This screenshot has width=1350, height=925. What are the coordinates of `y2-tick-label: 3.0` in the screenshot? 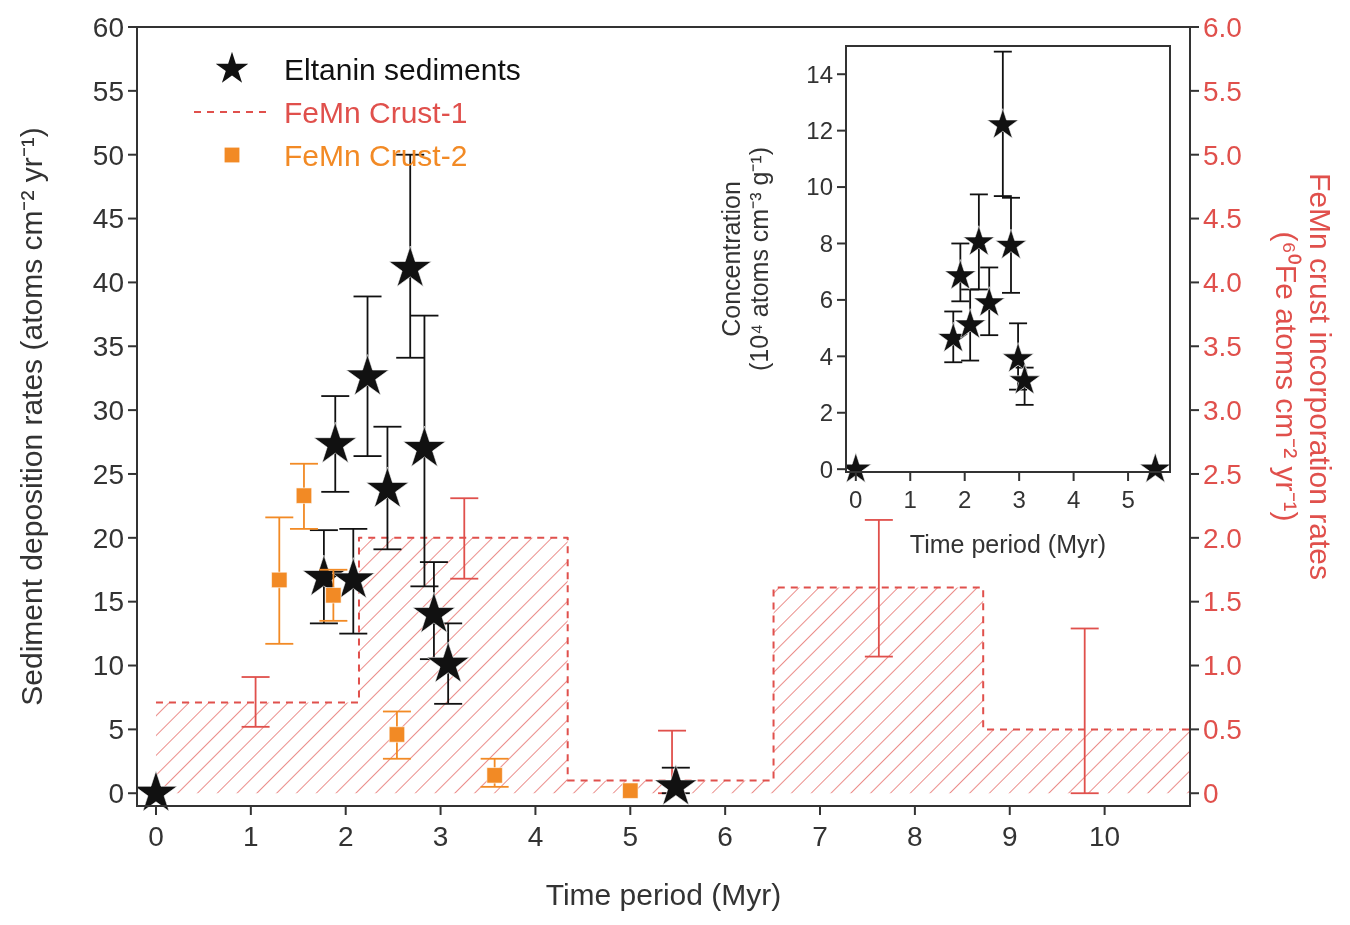 It's located at (1222, 410).